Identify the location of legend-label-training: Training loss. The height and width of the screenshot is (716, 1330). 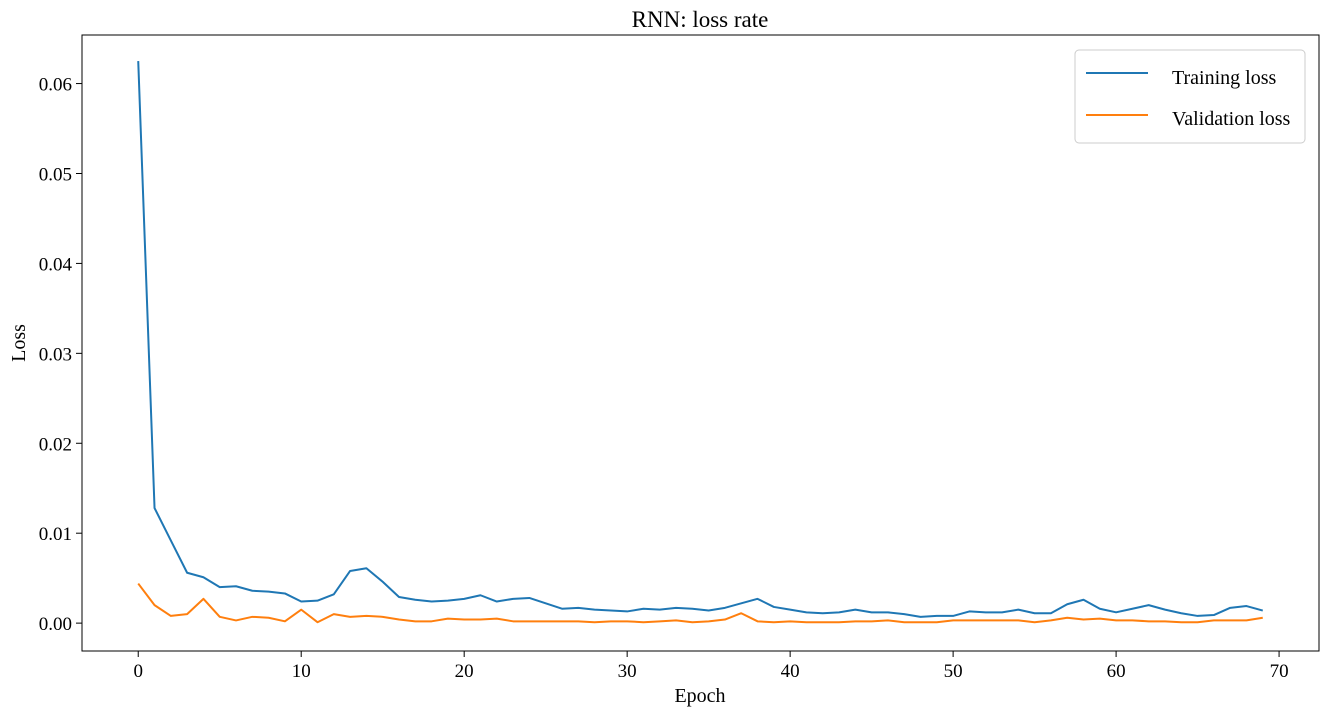
(1224, 78).